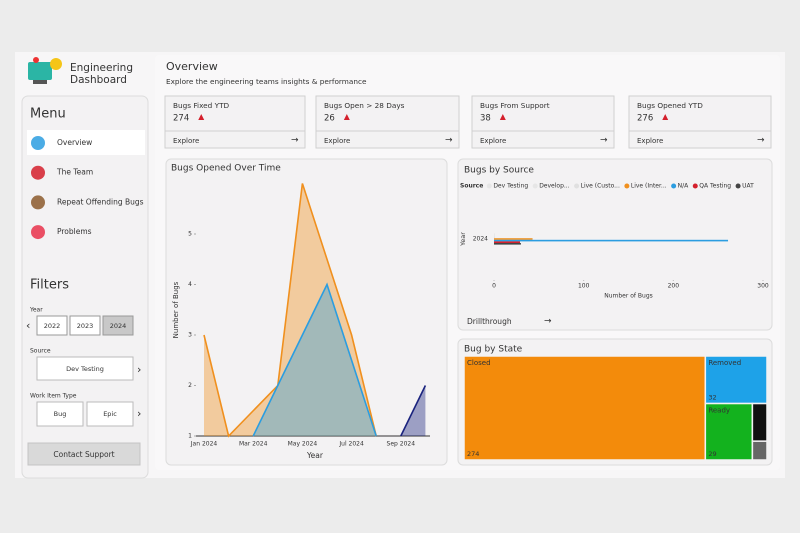  I want to click on source-box, so click(85, 368).